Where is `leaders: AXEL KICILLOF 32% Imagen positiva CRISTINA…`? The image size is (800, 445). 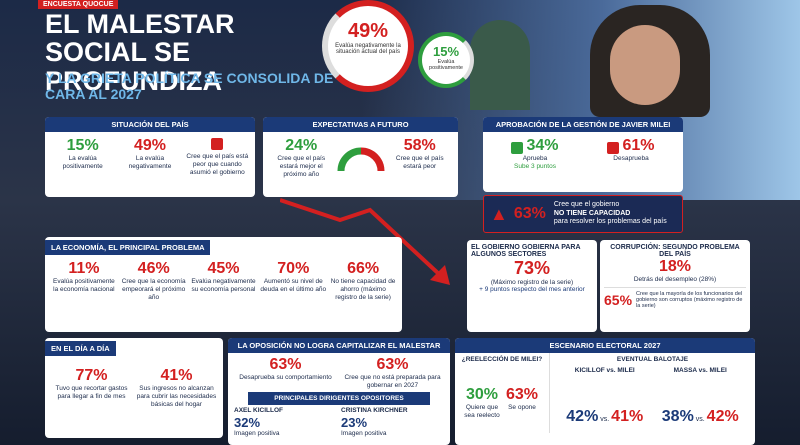
leaders: AXEL KICILLOF 32% Imagen positiva CRISTINA… is located at coordinates (339, 422).